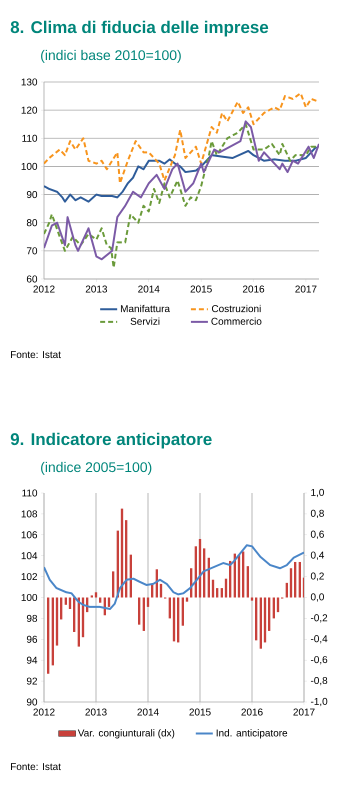  I want to click on y-tick-label: 120, so click(30, 110).